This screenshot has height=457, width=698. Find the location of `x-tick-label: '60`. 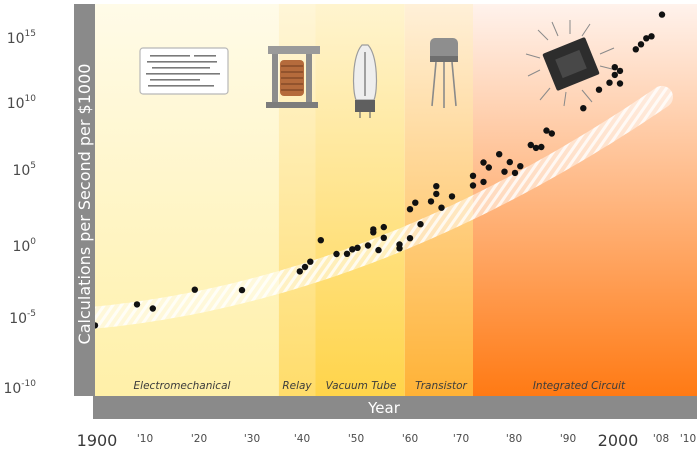

x-tick-label: '60 is located at coordinates (410, 439).